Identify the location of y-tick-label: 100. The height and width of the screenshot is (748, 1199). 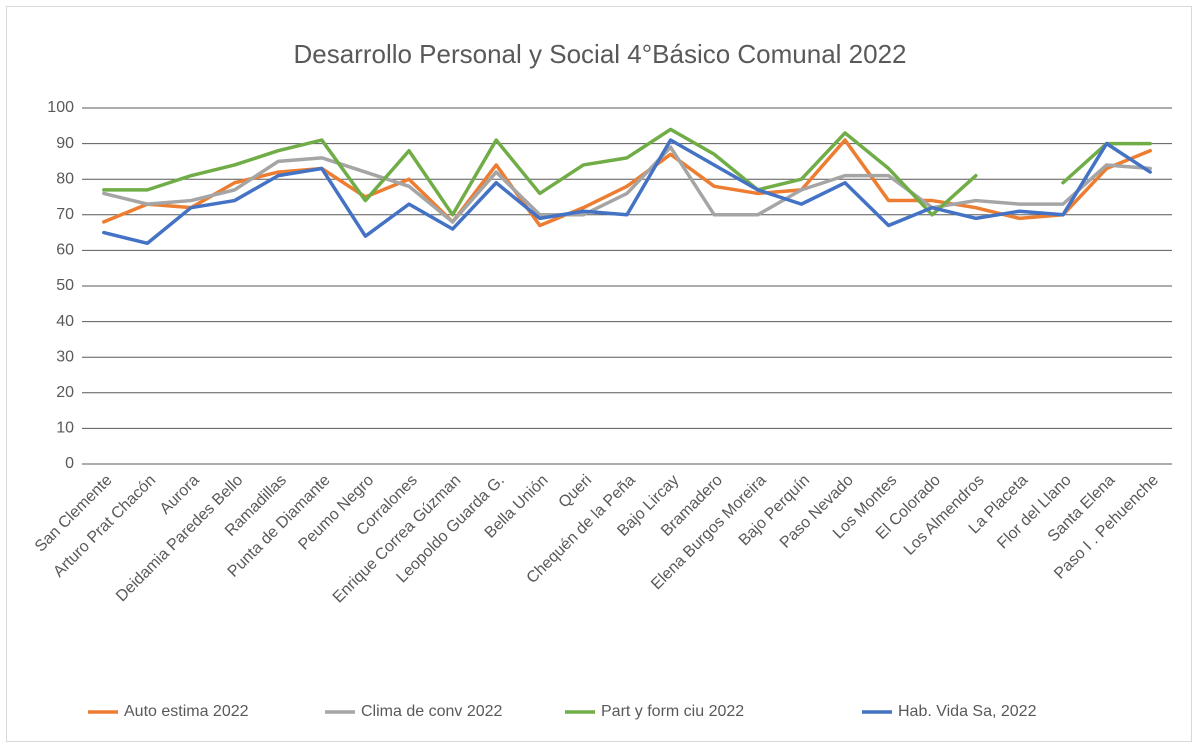
(60, 107).